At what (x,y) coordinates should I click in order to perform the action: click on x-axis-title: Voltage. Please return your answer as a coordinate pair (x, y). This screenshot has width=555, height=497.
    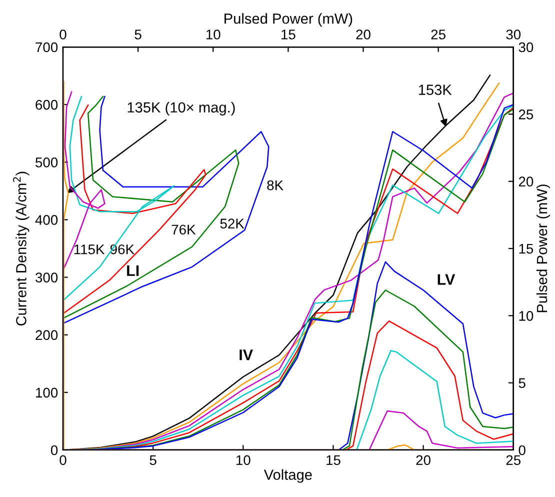
    Looking at the image, I should click on (288, 476).